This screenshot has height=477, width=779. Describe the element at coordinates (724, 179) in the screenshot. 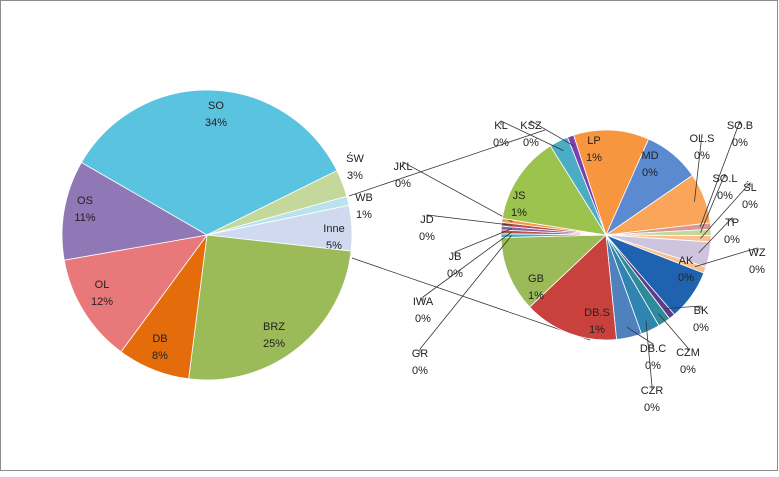

I see `slice-category-label: SO.L` at that location.